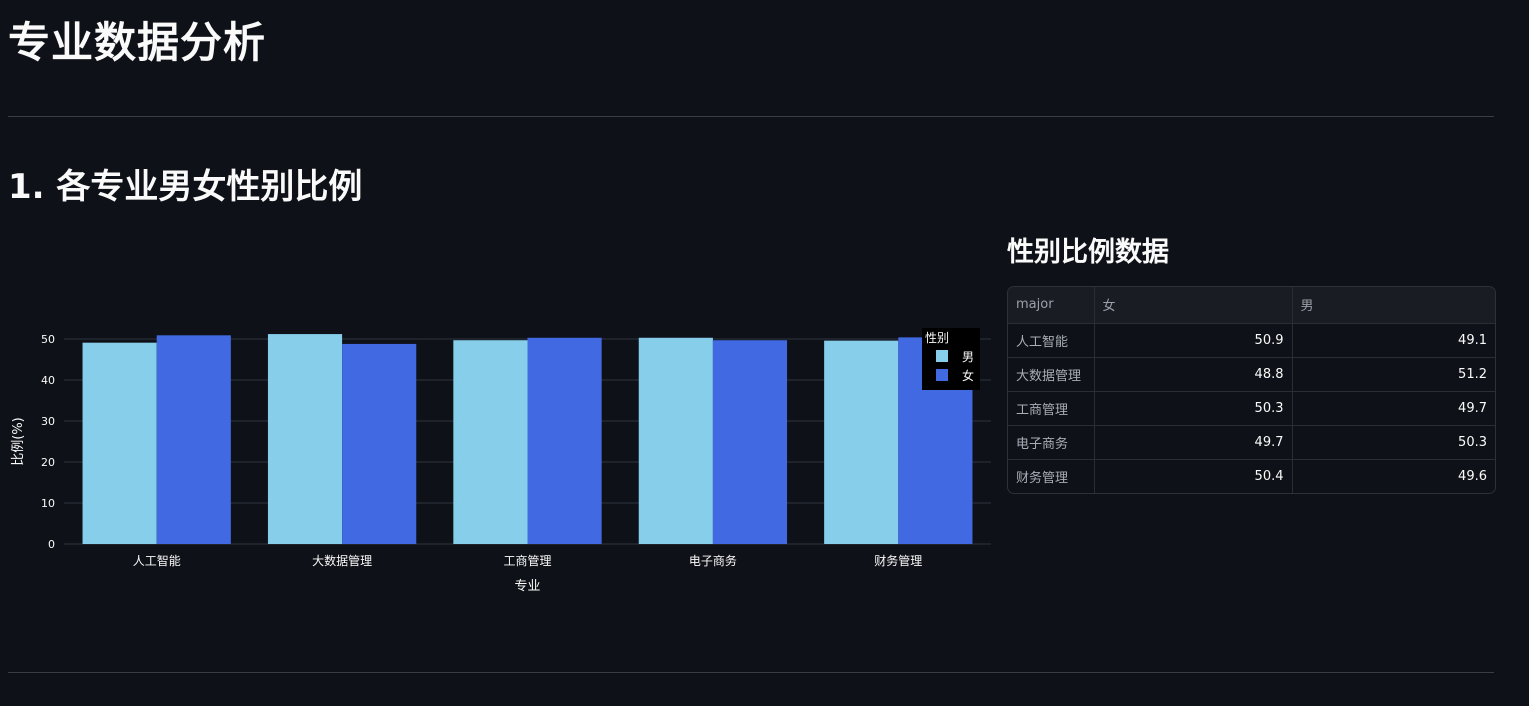  I want to click on table-row: 大数据管理 48.8 51.2, so click(1251, 374).